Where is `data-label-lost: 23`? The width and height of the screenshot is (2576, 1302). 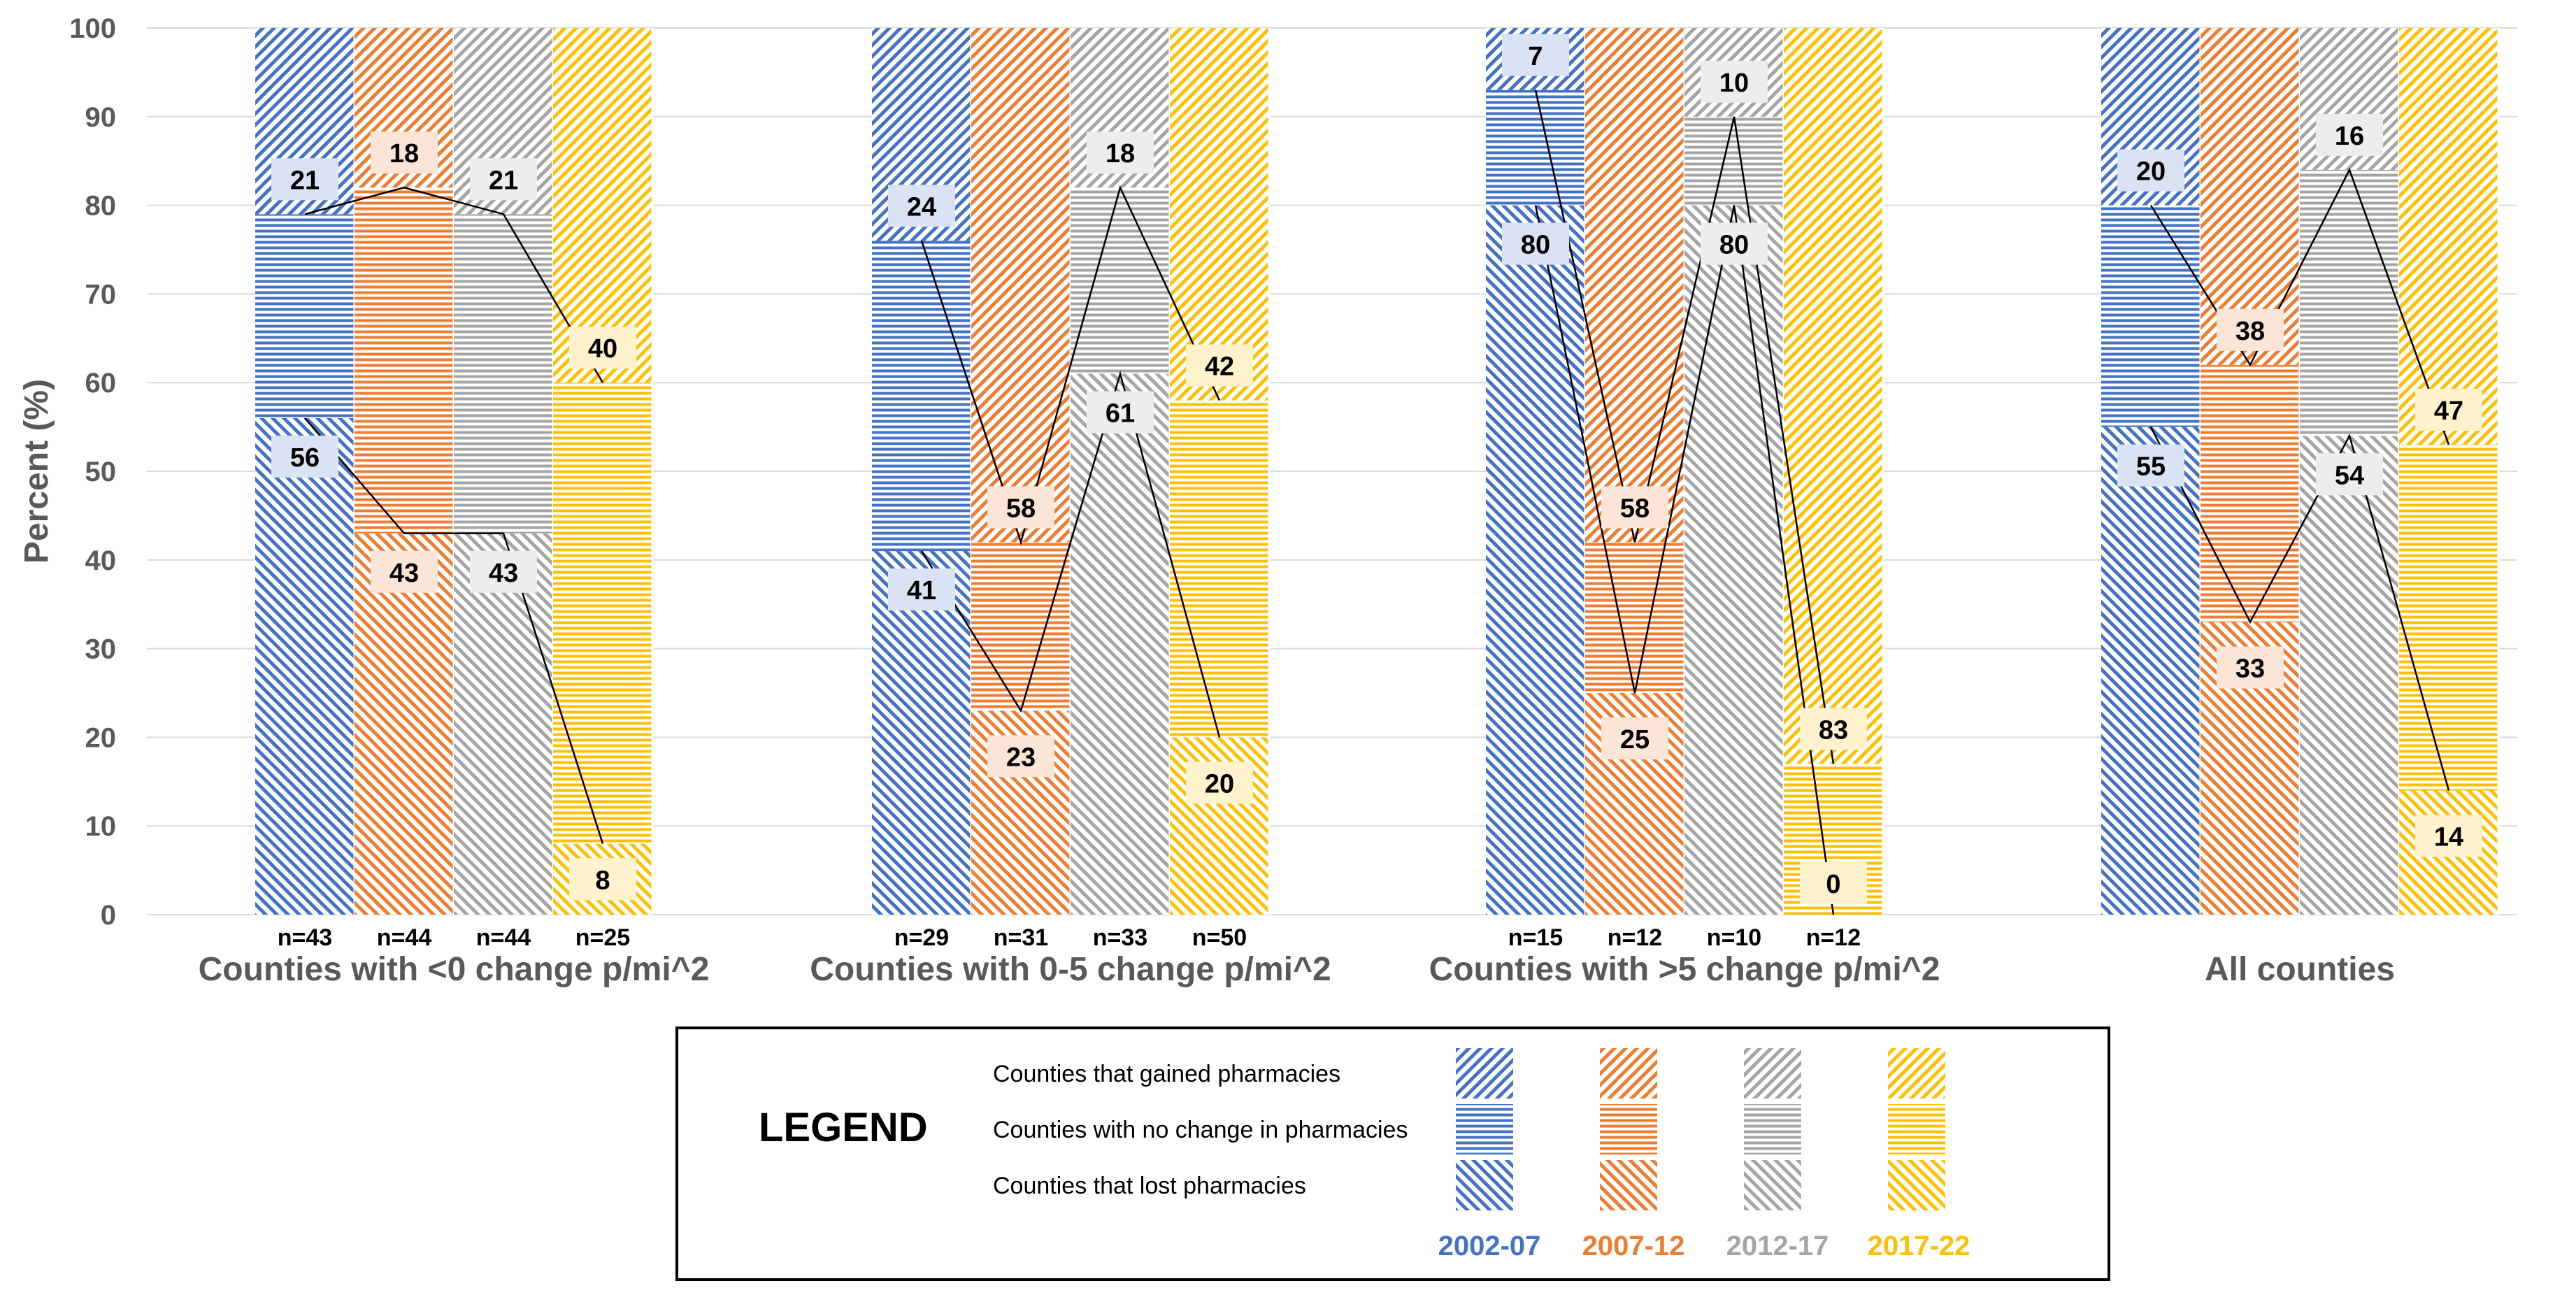
data-label-lost: 23 is located at coordinates (1021, 757).